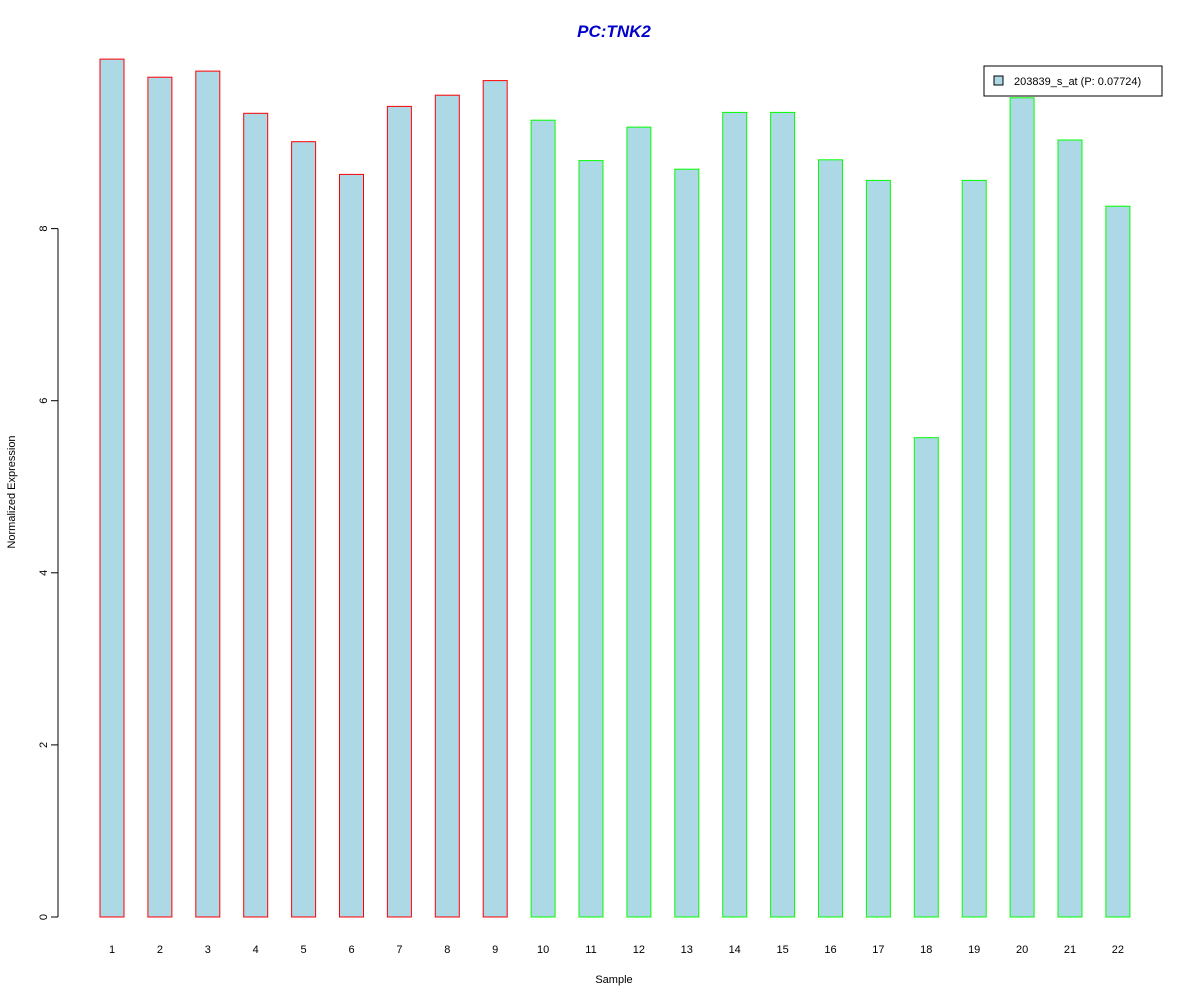 This screenshot has width=1200, height=1000. What do you see at coordinates (495, 950) in the screenshot?
I see `x-tick-label: 9` at bounding box center [495, 950].